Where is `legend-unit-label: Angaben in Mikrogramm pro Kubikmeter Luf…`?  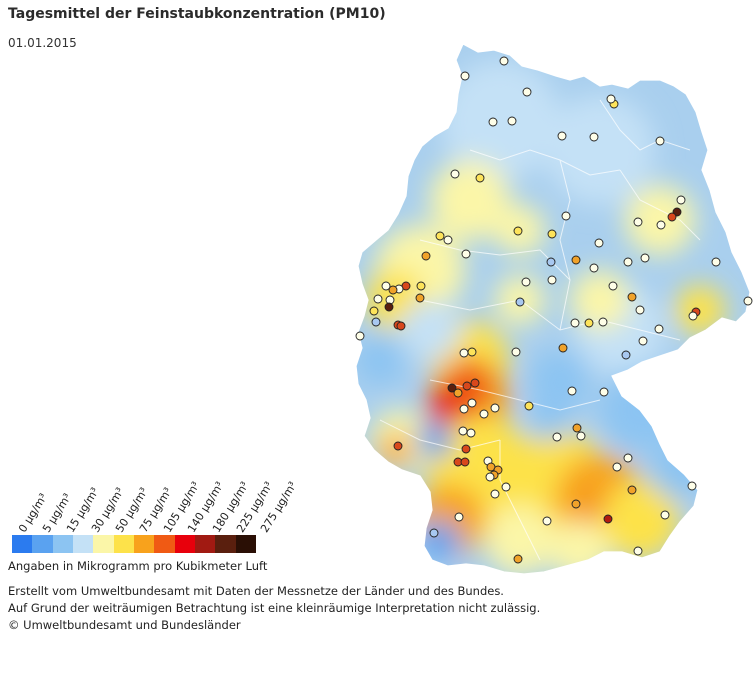 legend-unit-label: Angaben in Mikrogramm pro Kubikmeter Luf… is located at coordinates (138, 566).